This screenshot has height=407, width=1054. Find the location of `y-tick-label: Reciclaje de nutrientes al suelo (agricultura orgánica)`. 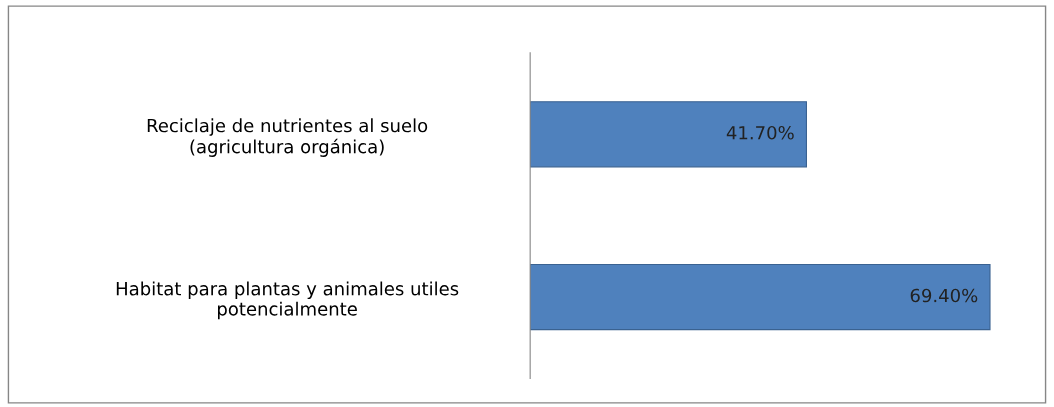

y-tick-label: Reciclaje de nutrientes al suelo (agricultura orgánica) is located at coordinates (287, 137).